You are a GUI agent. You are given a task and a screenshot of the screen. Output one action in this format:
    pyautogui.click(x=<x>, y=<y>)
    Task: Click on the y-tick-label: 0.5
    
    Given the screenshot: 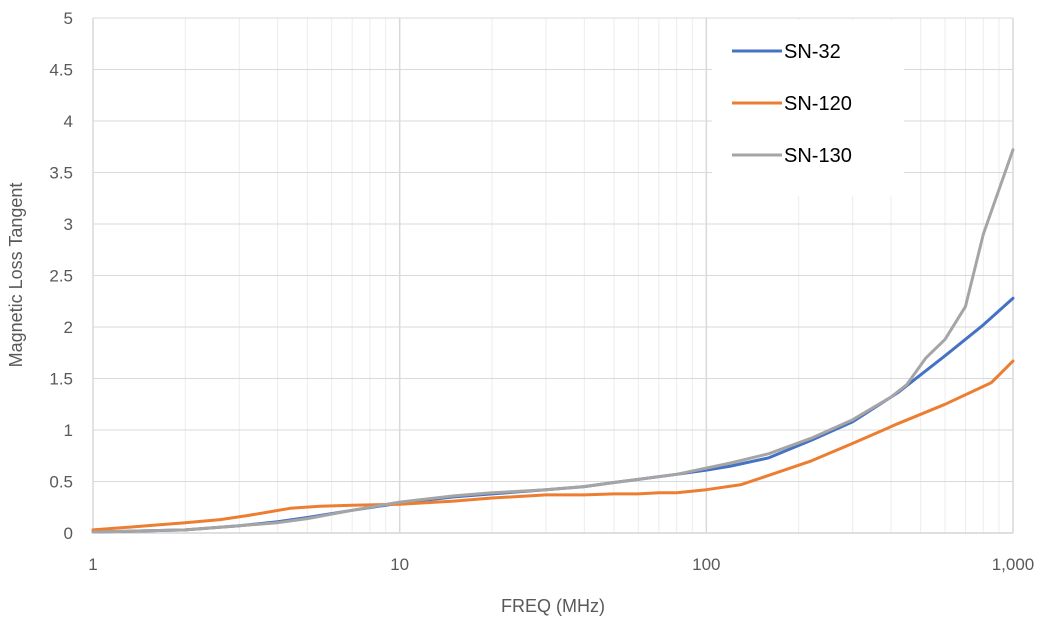 What is the action you would take?
    pyautogui.click(x=61, y=482)
    